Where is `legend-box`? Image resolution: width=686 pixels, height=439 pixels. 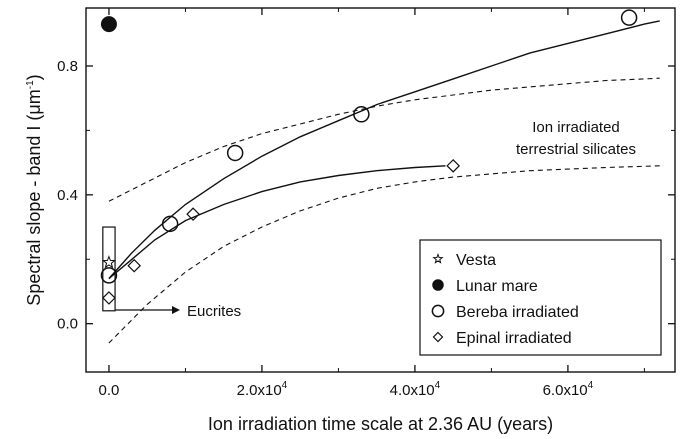 legend-box is located at coordinates (540, 297).